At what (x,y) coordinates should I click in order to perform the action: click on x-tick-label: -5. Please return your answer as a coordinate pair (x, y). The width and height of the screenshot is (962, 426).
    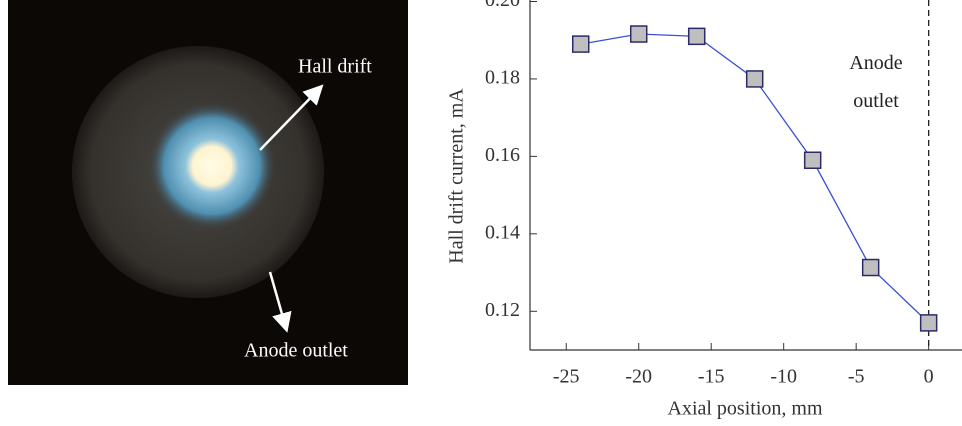
    Looking at the image, I should click on (856, 377).